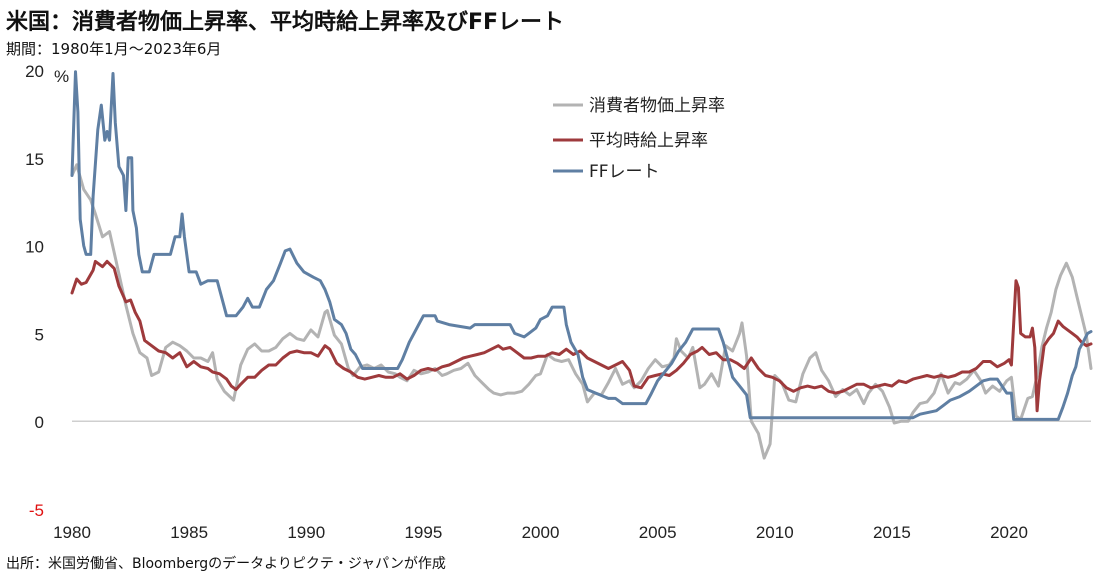 The height and width of the screenshot is (578, 1108). What do you see at coordinates (34, 71) in the screenshot?
I see `y-tick-label: 20` at bounding box center [34, 71].